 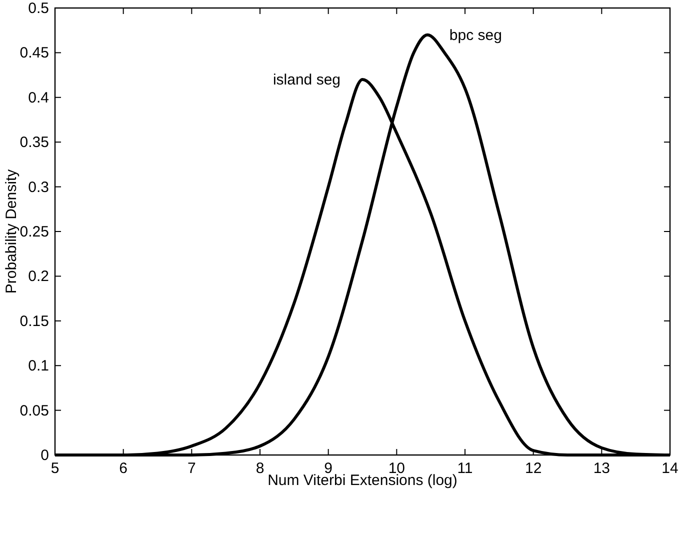 What do you see at coordinates (533, 468) in the screenshot?
I see `x-tick-label: 12` at bounding box center [533, 468].